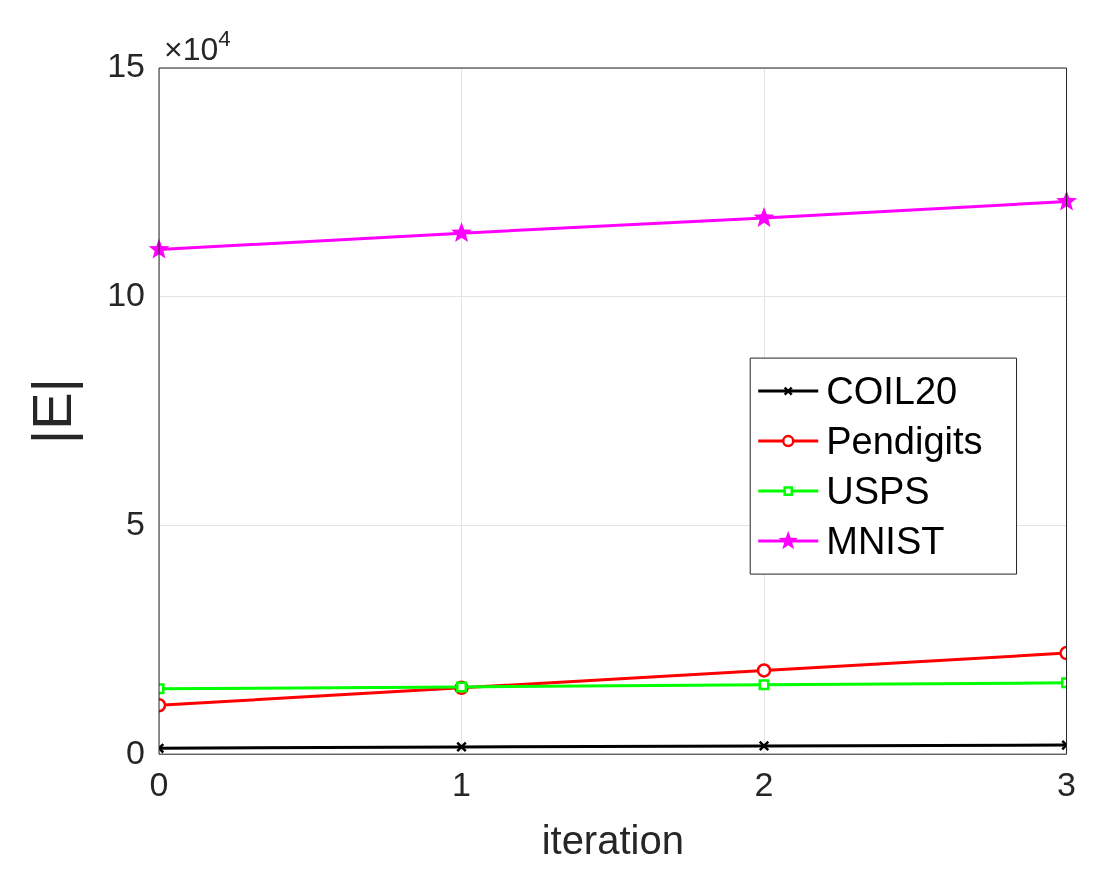 The height and width of the screenshot is (879, 1096). What do you see at coordinates (878, 490) in the screenshot?
I see `legend-label: USPS` at bounding box center [878, 490].